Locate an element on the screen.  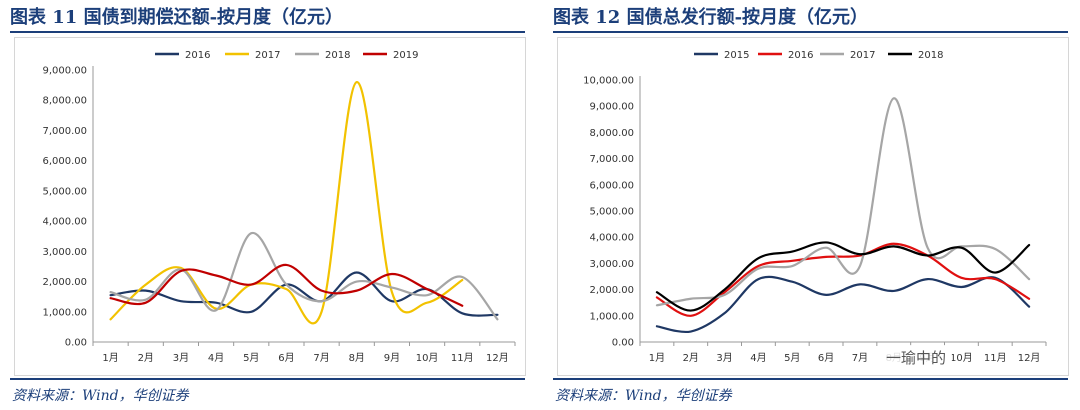
watermark: 一瑜中的 is located at coordinates (916, 357).